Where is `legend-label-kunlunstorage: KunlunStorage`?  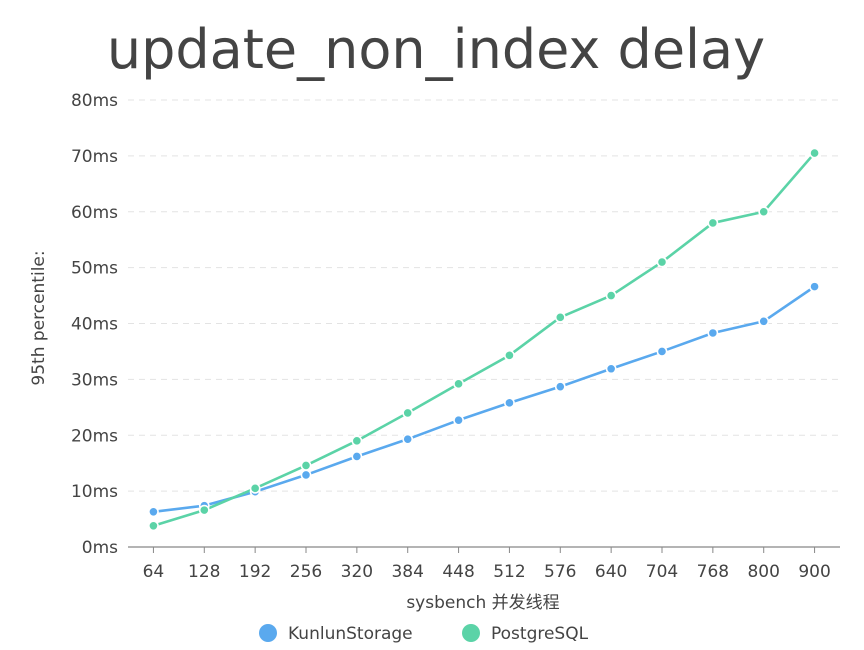 legend-label-kunlunstorage: KunlunStorage is located at coordinates (350, 634).